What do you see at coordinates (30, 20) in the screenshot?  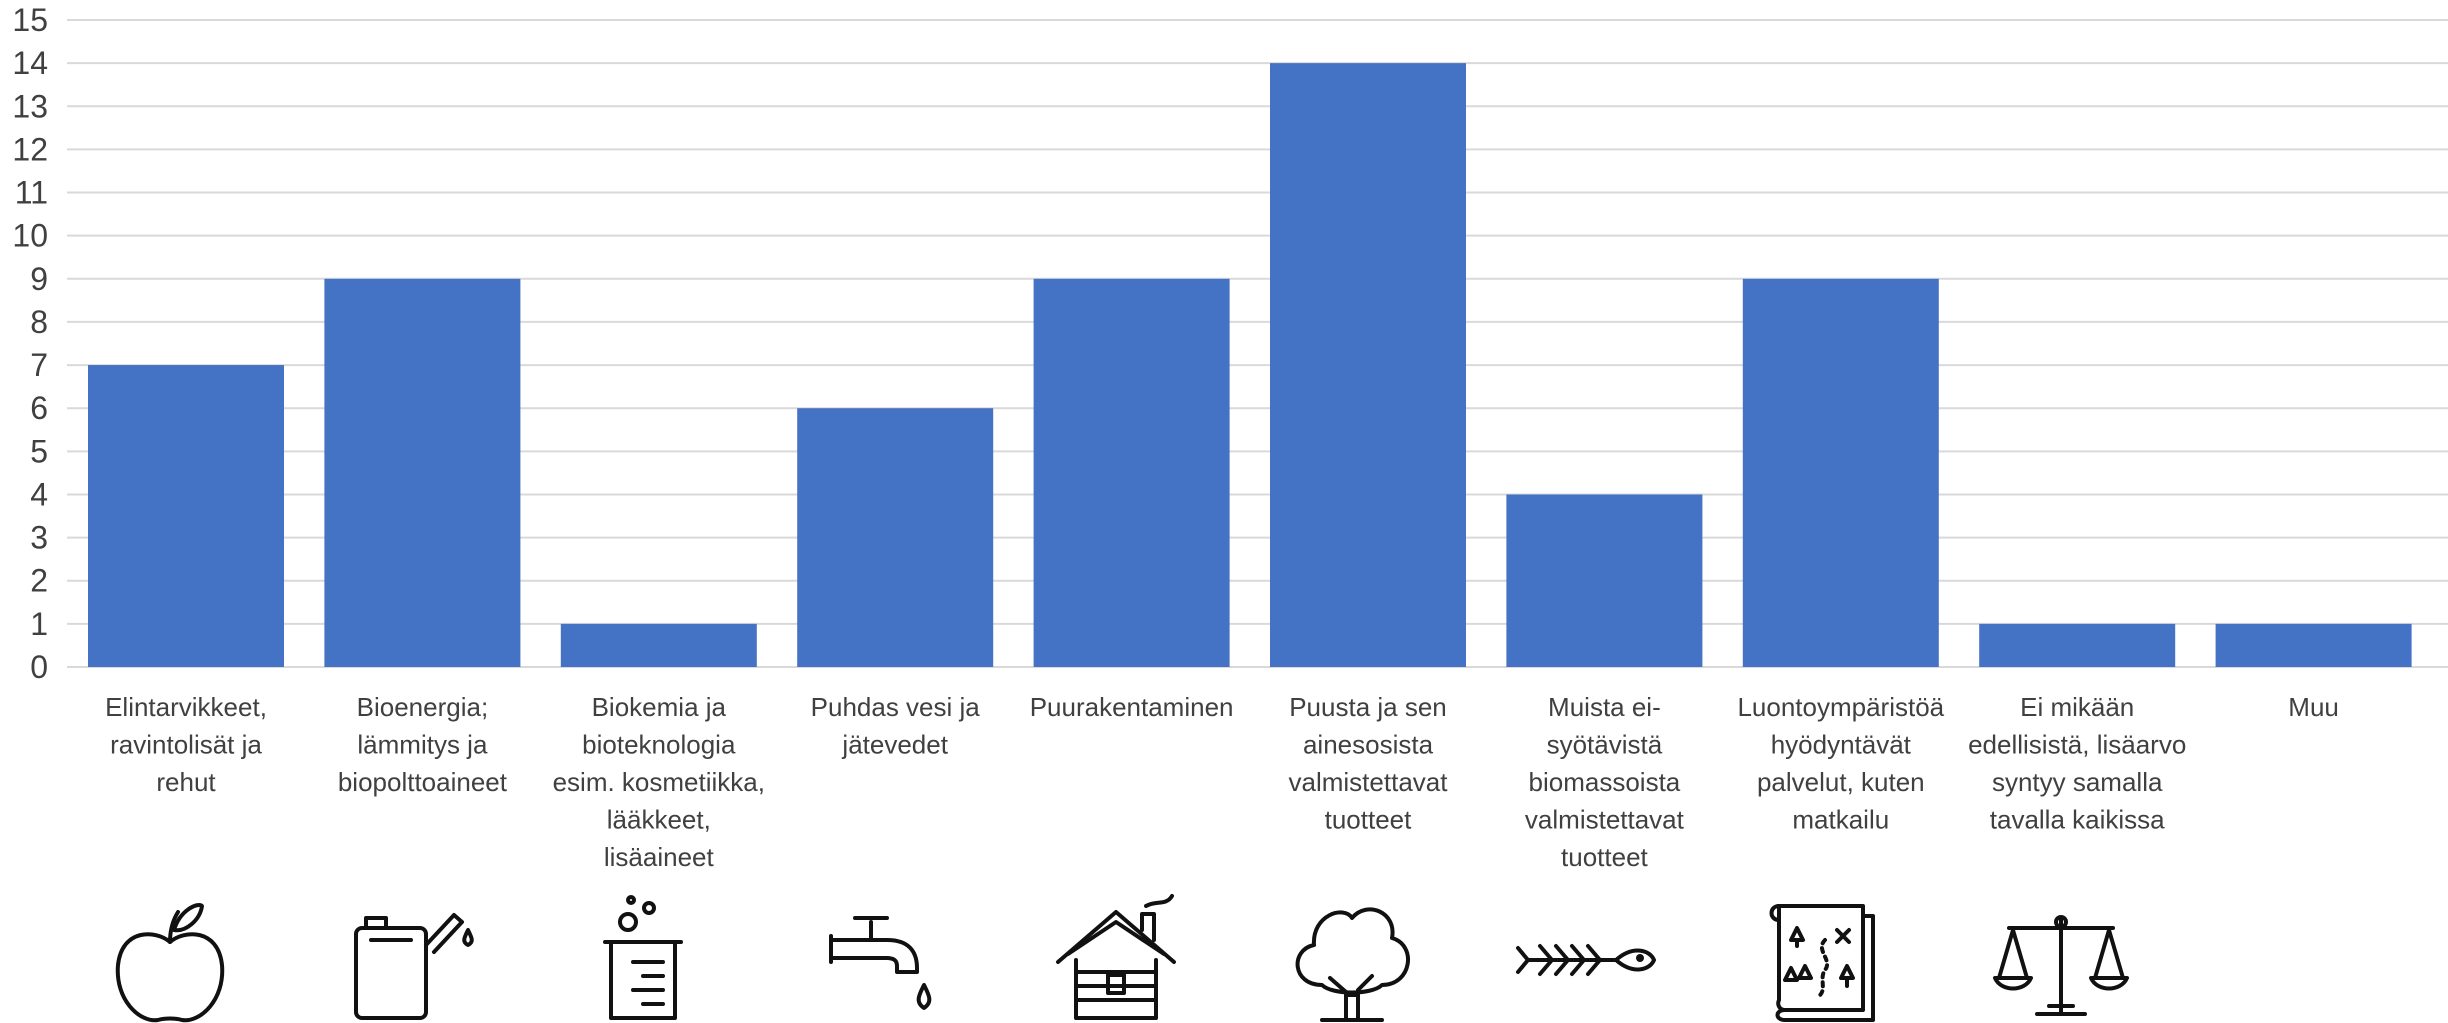 I see `y-tick-label: 15` at bounding box center [30, 20].